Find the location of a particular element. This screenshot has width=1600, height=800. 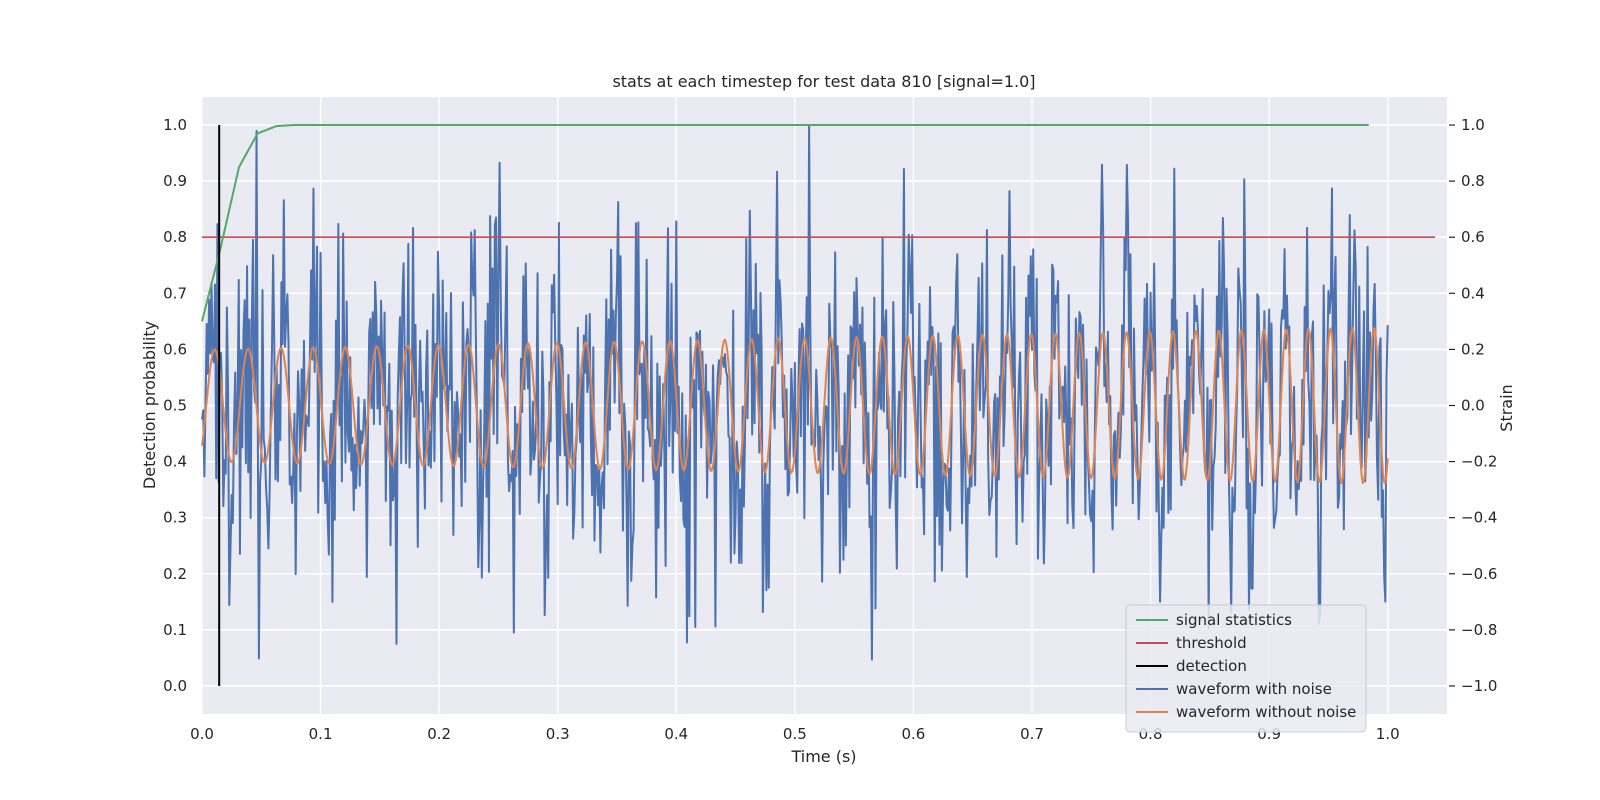

y-tick-label: 1.0 is located at coordinates (175, 125).